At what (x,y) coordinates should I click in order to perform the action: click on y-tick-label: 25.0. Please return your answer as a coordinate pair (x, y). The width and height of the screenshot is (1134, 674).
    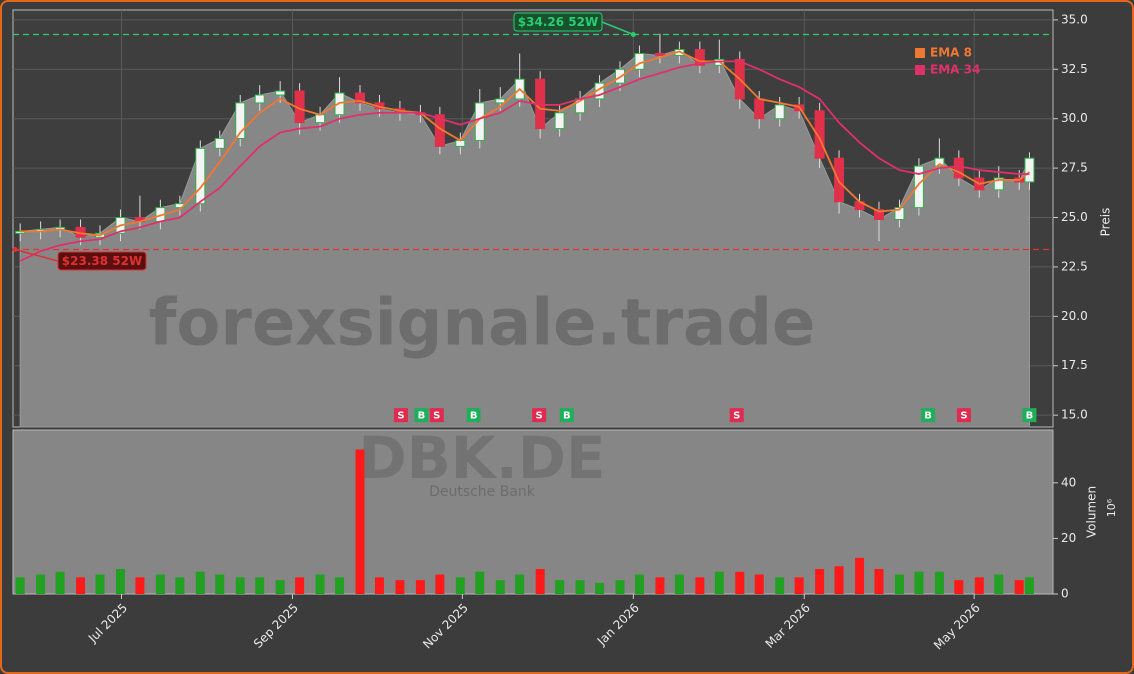
    Looking at the image, I should click on (1074, 217).